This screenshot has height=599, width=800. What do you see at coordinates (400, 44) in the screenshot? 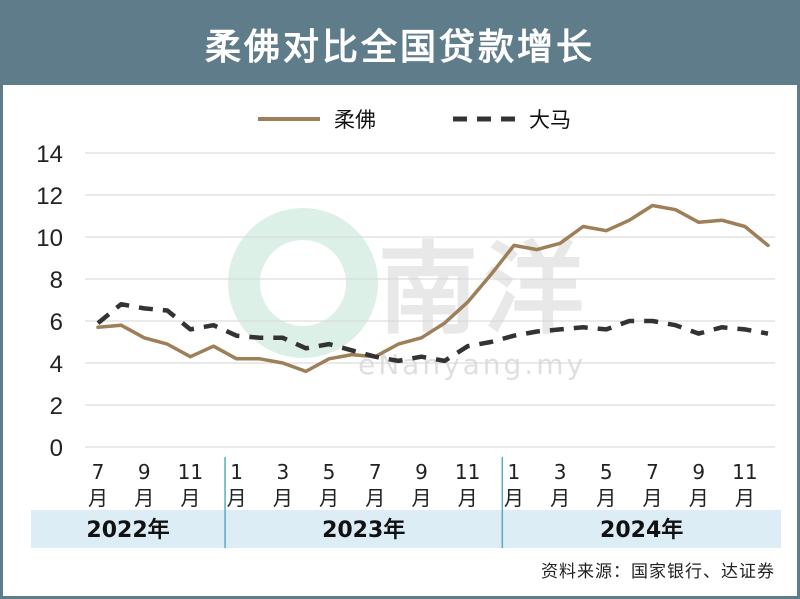
I see `chart-title: 柔佛对比全国贷款增长` at bounding box center [400, 44].